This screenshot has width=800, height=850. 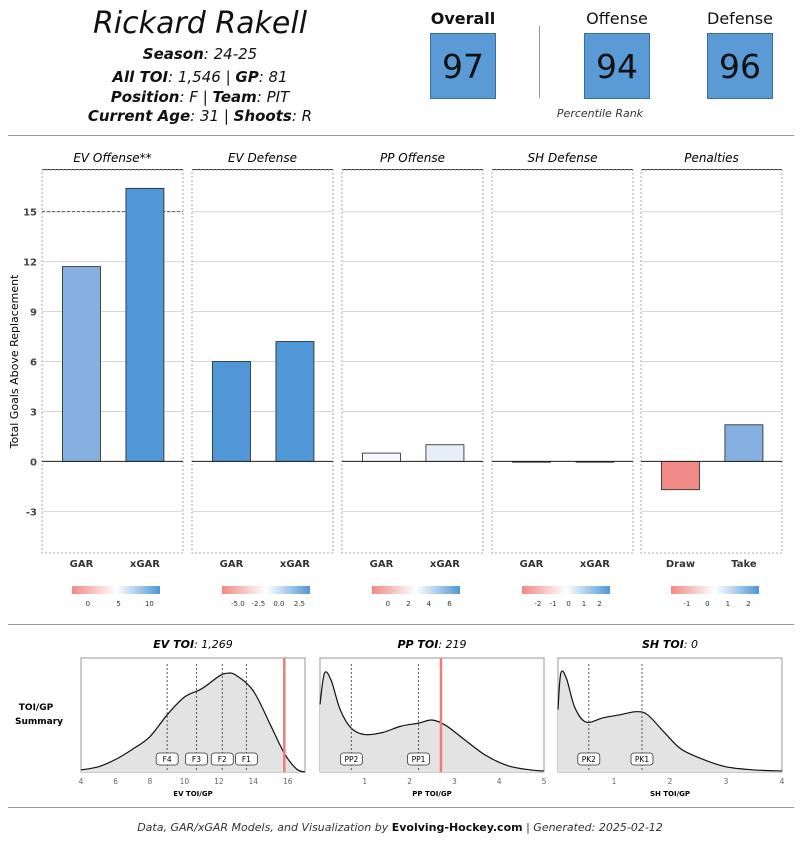 What do you see at coordinates (118, 604) in the screenshot?
I see `legend-tick-label: 5` at bounding box center [118, 604].